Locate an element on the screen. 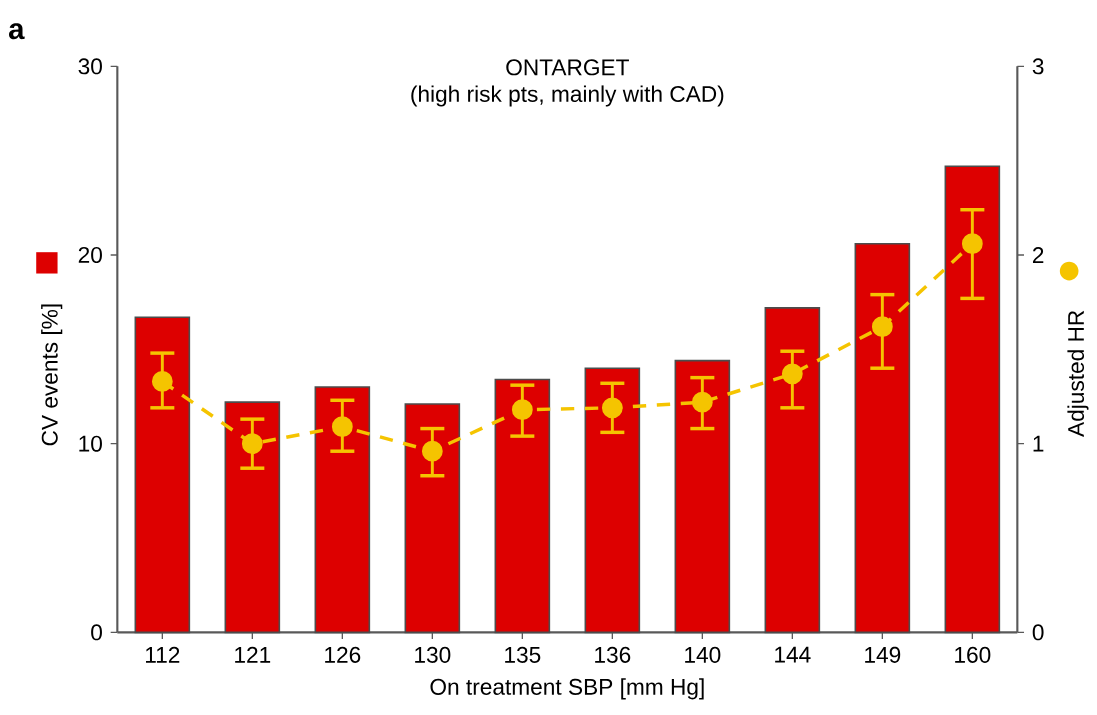  y-tick-label: 10 is located at coordinates (90, 443).